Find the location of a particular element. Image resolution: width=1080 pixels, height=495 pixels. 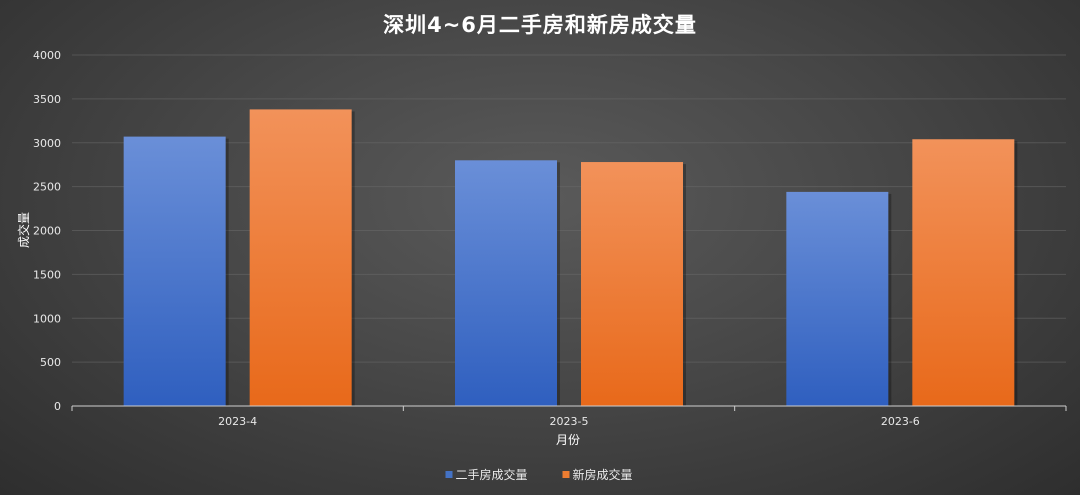

bar-2023-5-二手房成交量 is located at coordinates (506, 283).